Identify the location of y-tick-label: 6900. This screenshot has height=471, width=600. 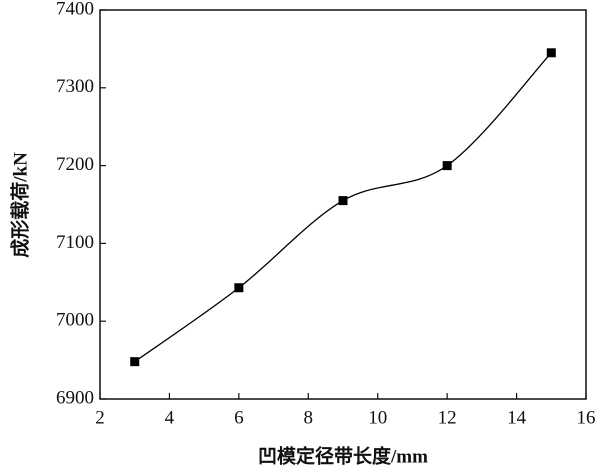
(75, 397).